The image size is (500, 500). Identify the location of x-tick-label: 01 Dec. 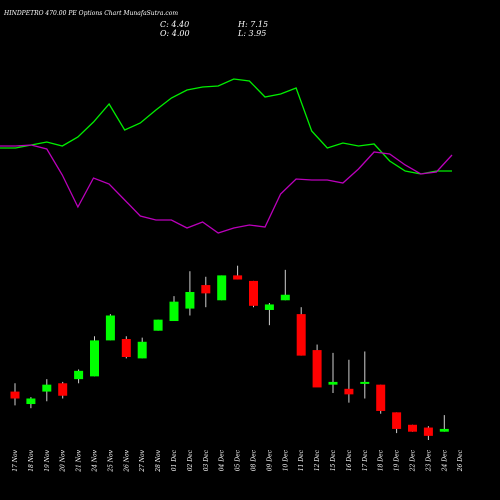
(174, 460).